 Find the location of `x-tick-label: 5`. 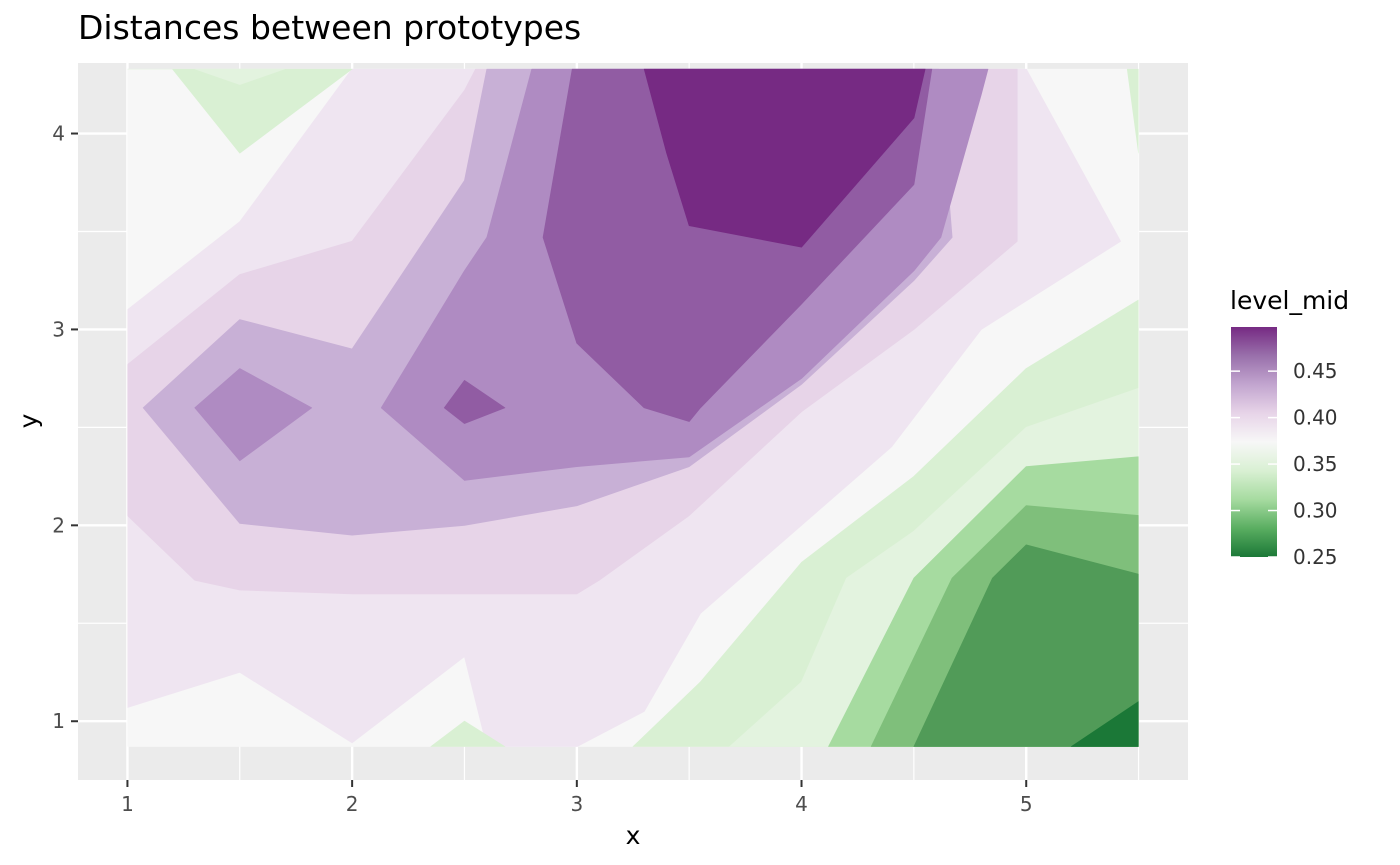

x-tick-label: 5 is located at coordinates (1026, 804).